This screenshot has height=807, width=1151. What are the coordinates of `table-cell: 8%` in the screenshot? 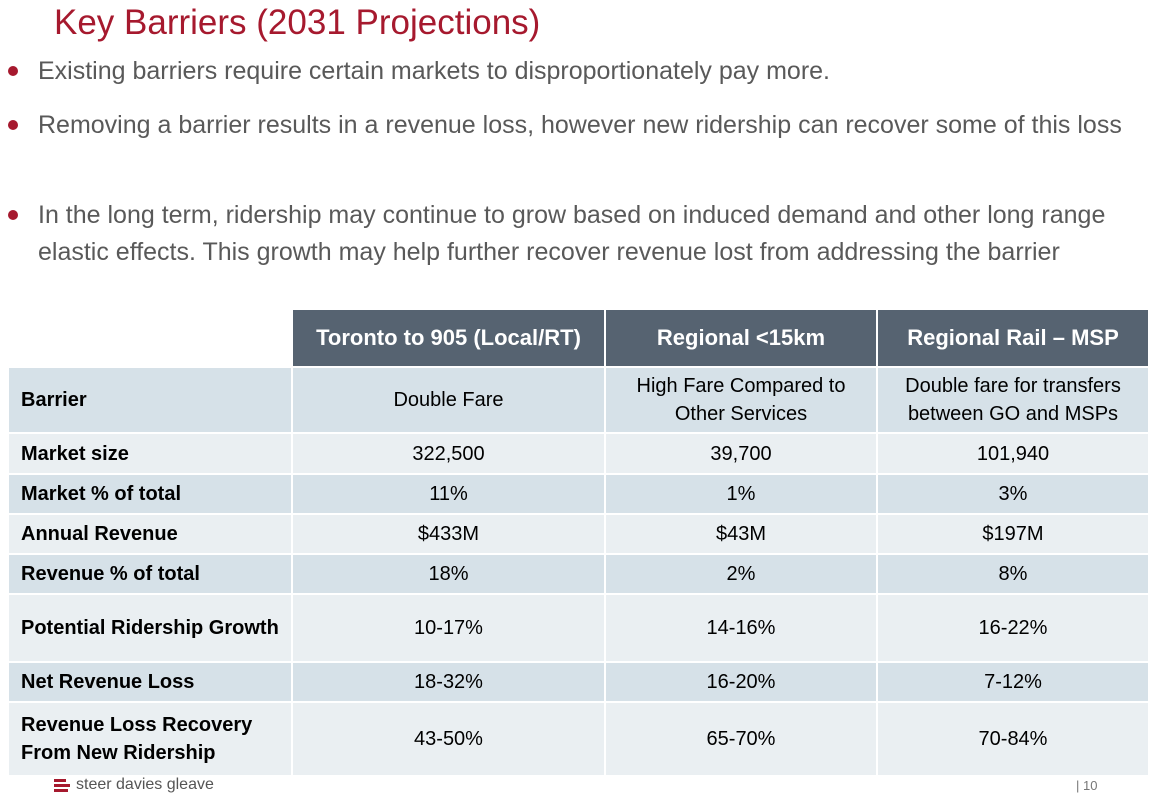 It's located at (1013, 574).